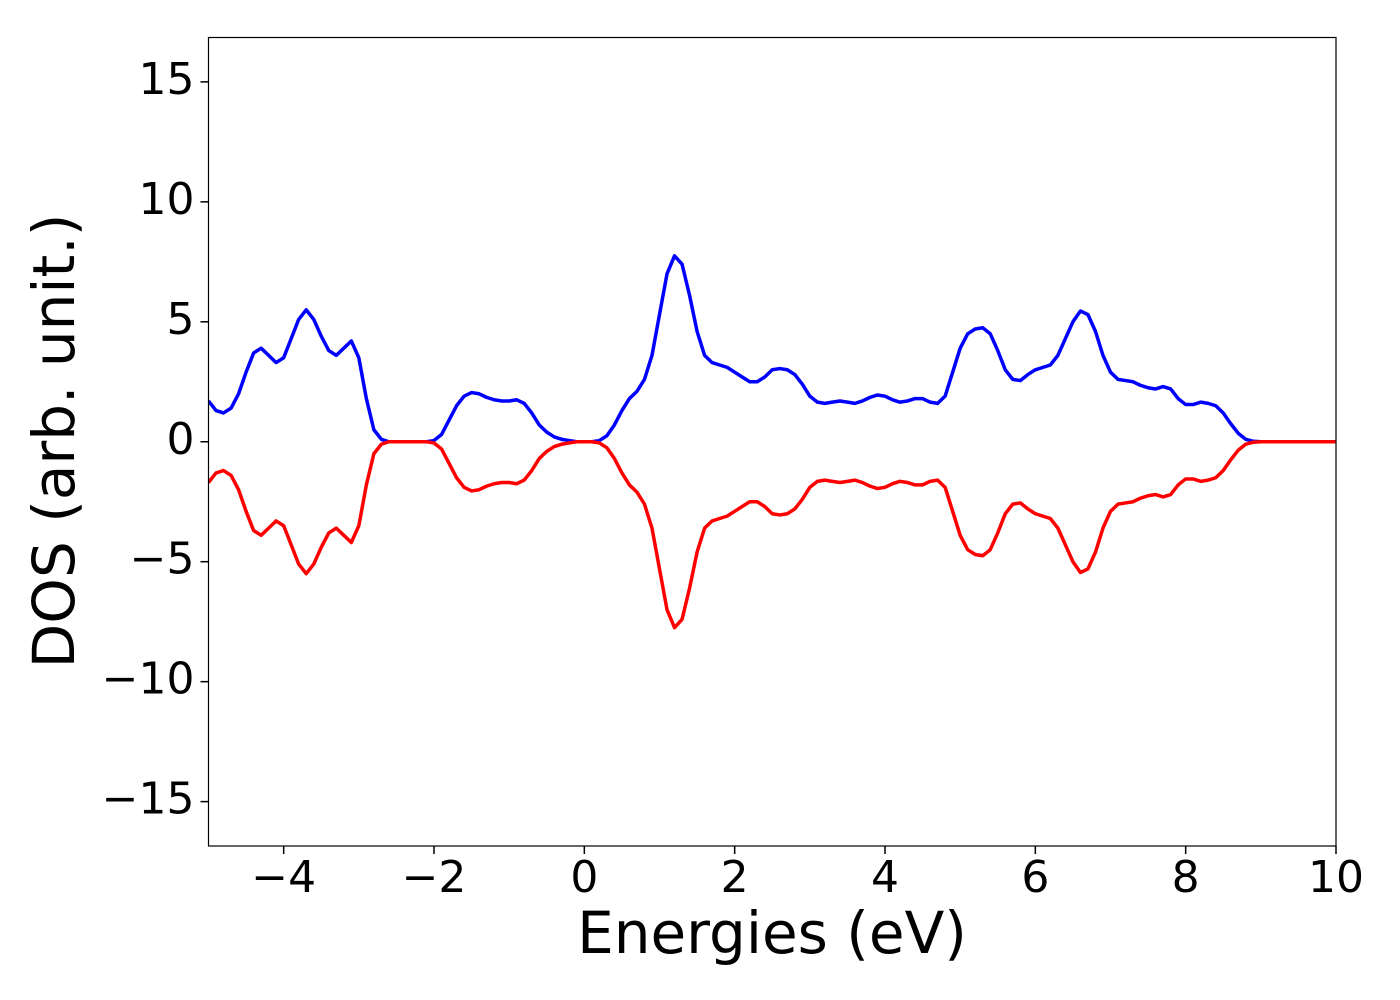 The image size is (1400, 1000). I want to click on y-tick-label: 10, so click(167, 199).